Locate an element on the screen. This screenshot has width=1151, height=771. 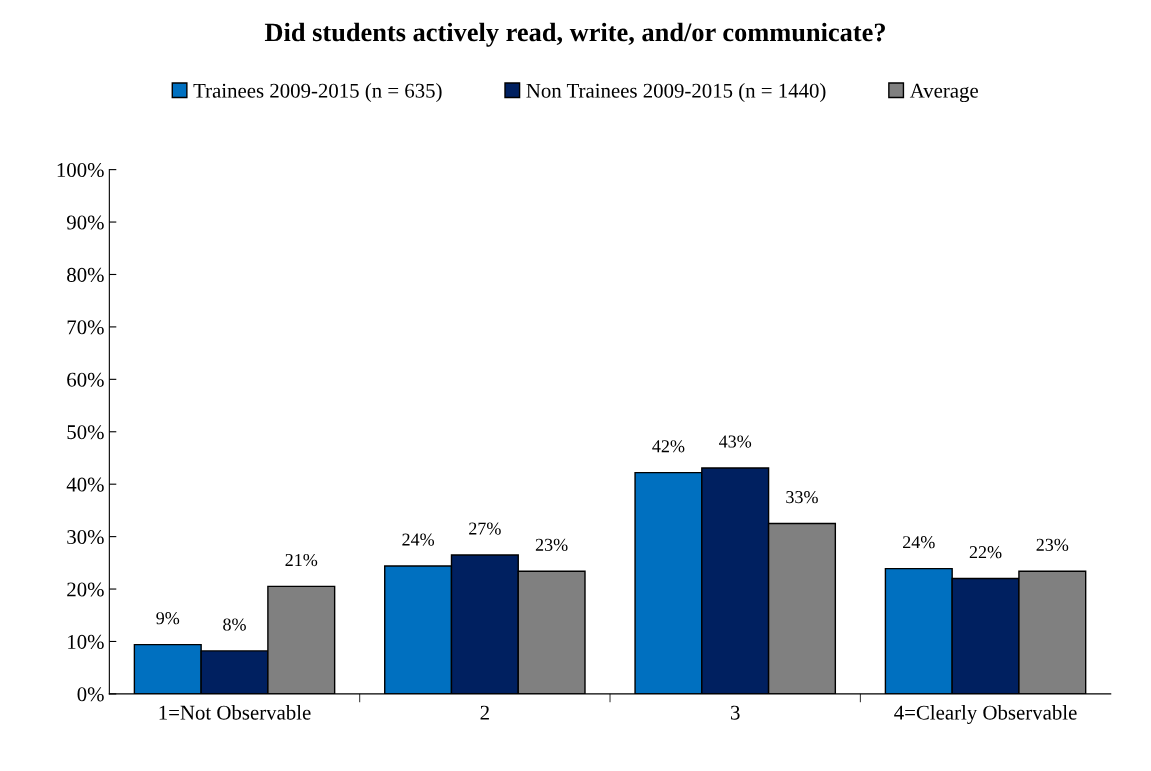
x-tick-label: 2 is located at coordinates (484, 712).